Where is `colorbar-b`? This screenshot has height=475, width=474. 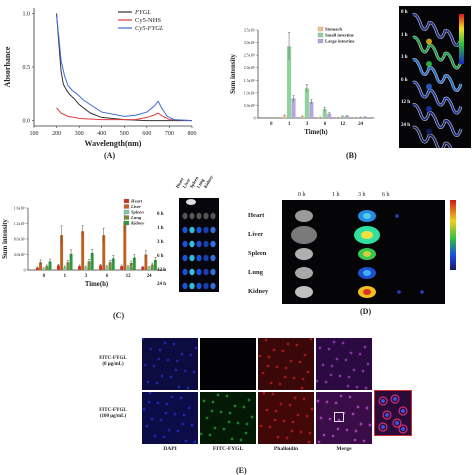
colorbar-b is located at coordinates (461, 39).